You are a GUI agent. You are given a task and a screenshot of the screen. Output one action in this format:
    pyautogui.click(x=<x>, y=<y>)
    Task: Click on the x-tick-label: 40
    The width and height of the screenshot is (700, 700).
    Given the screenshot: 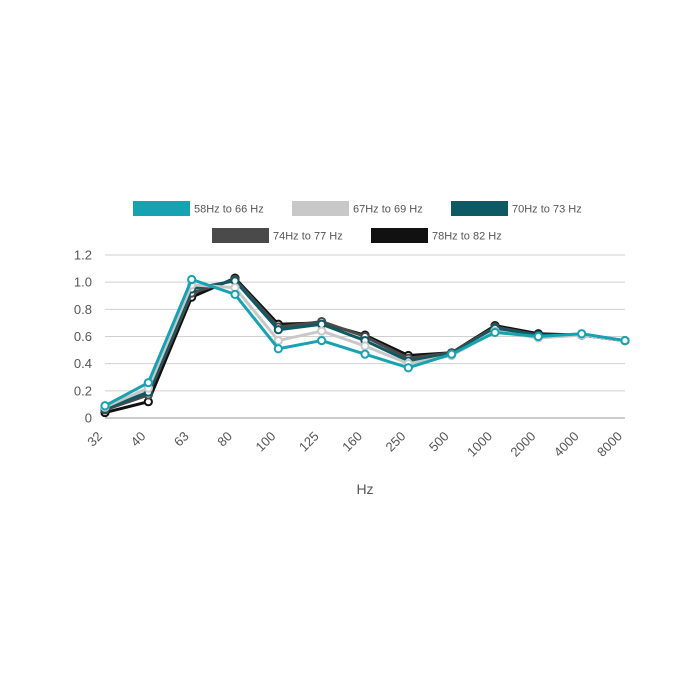 What is the action you would take?
    pyautogui.click(x=138, y=439)
    